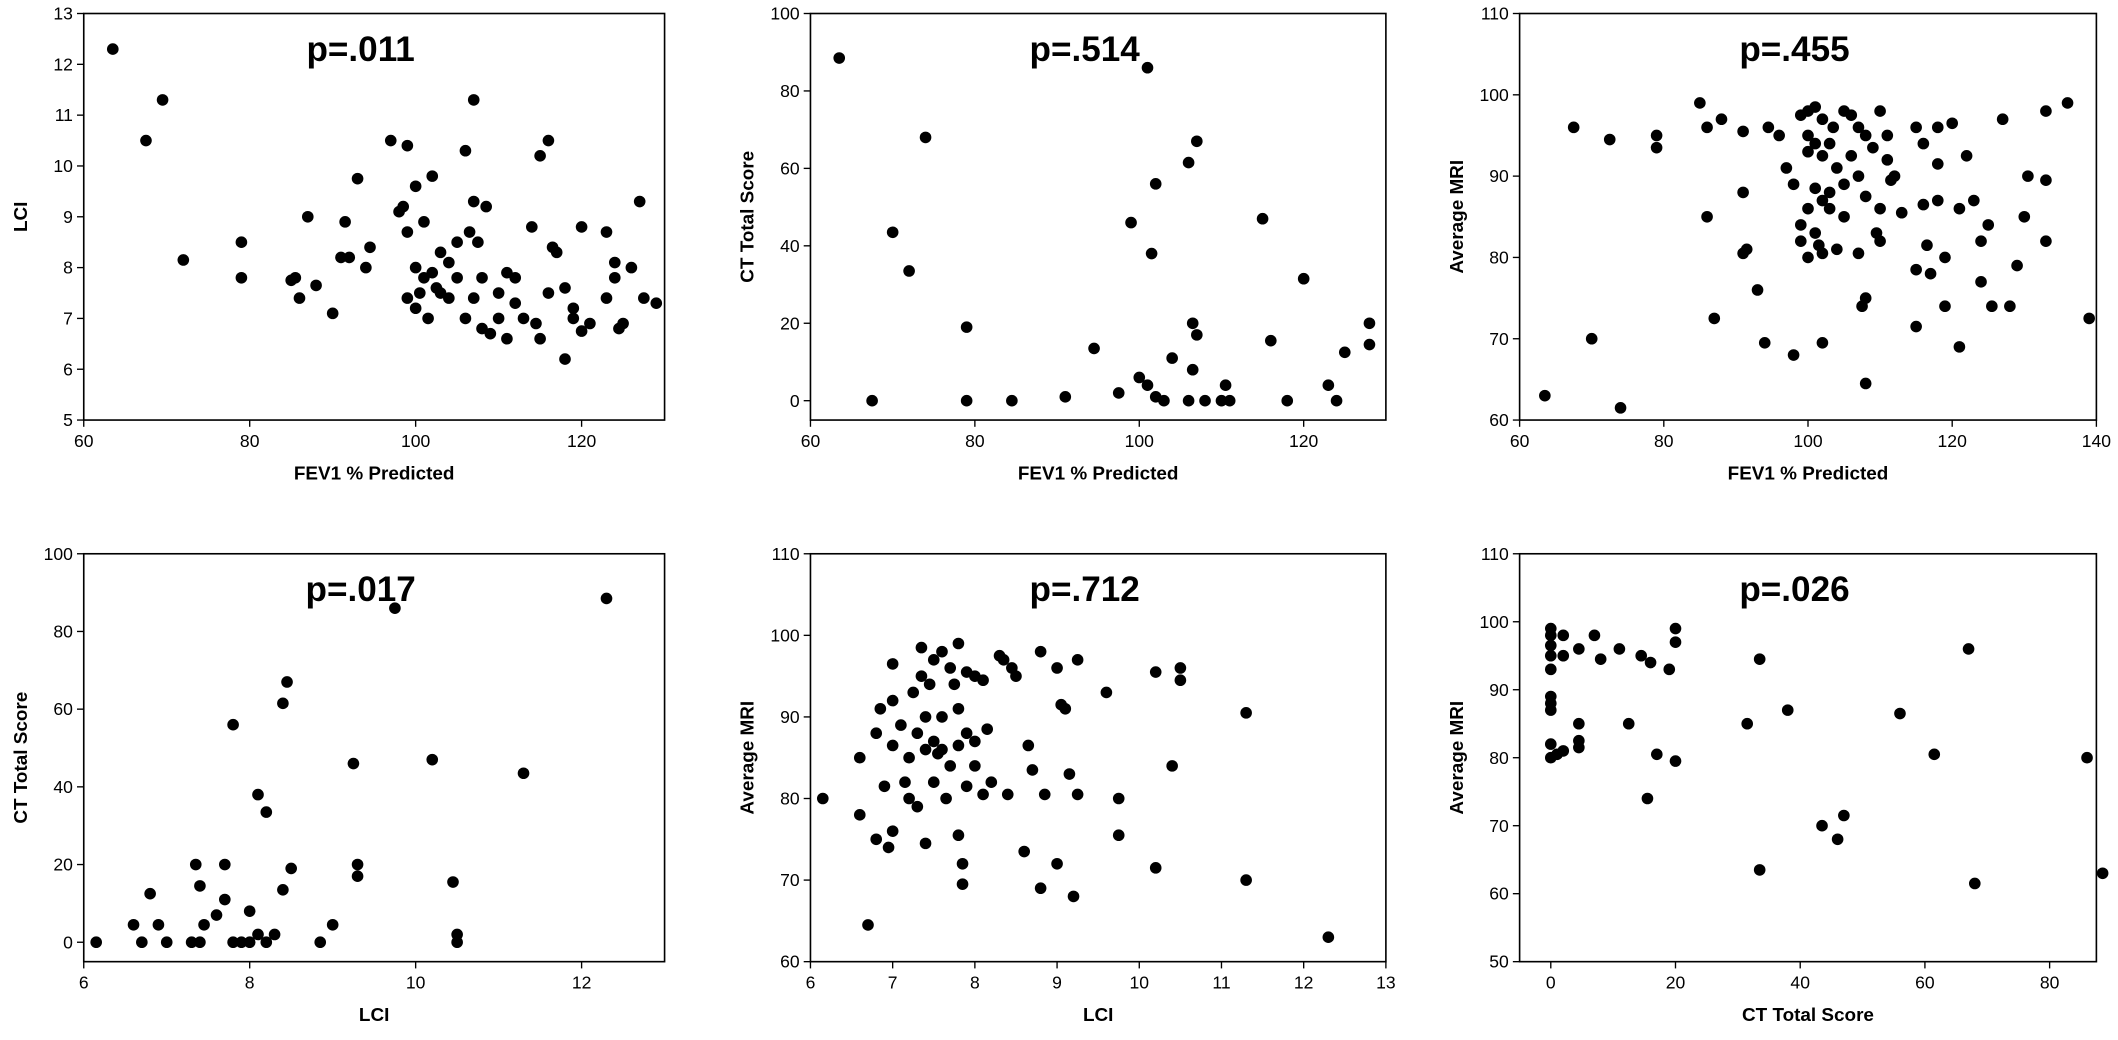 Image resolution: width=2118 pixels, height=1040 pixels. I want to click on x-tick-label: 120, so click(582, 441).